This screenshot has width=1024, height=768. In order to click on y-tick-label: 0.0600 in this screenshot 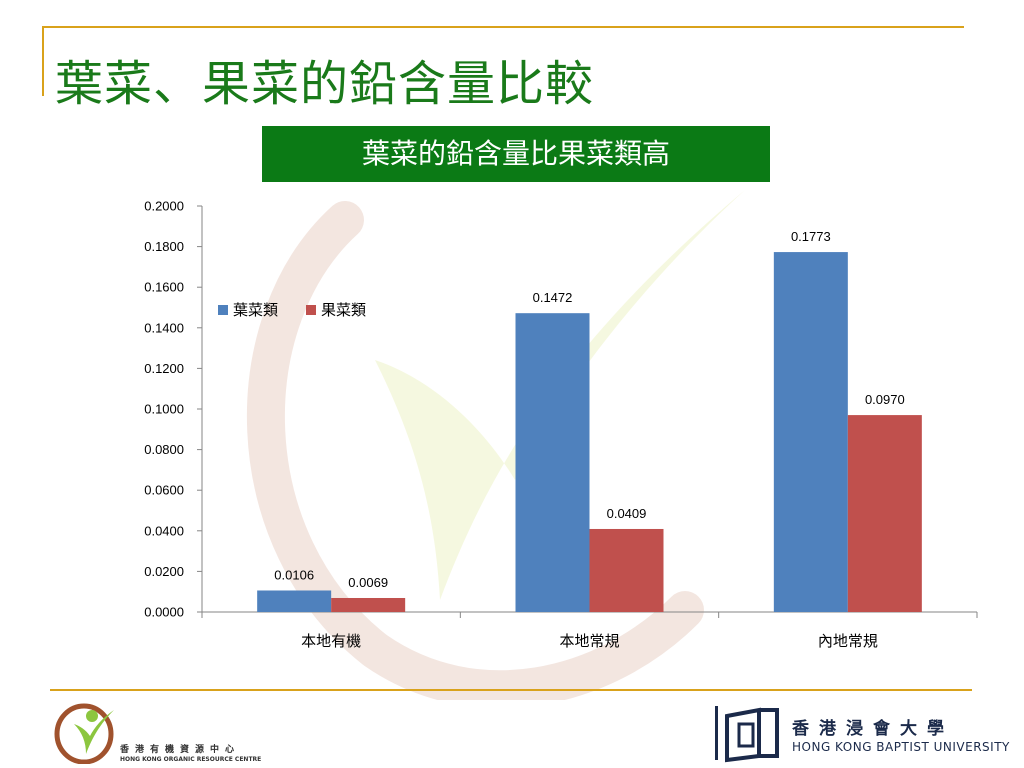, I will do `click(164, 490)`.